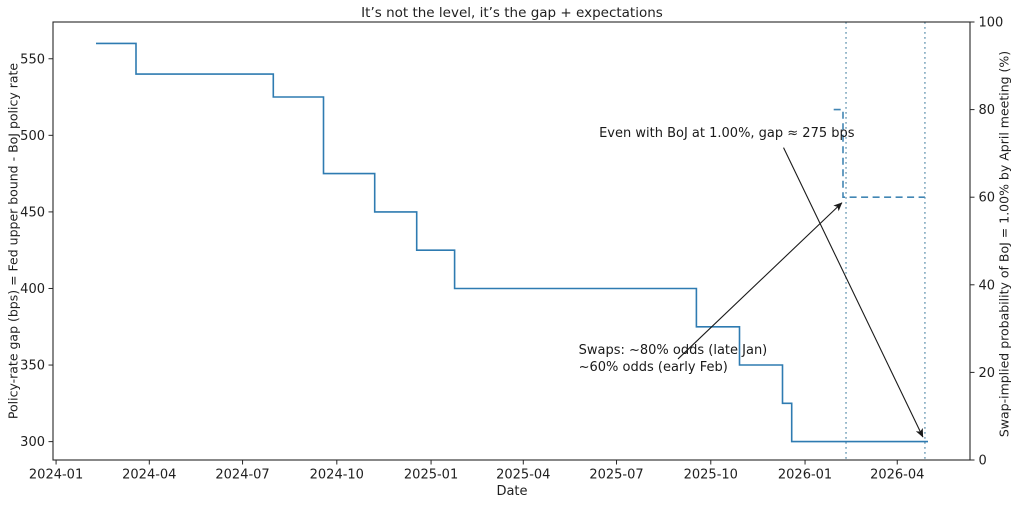 The height and width of the screenshot is (505, 1024). Describe the element at coordinates (987, 285) in the screenshot. I see `y-tick-label-right: 40` at that location.